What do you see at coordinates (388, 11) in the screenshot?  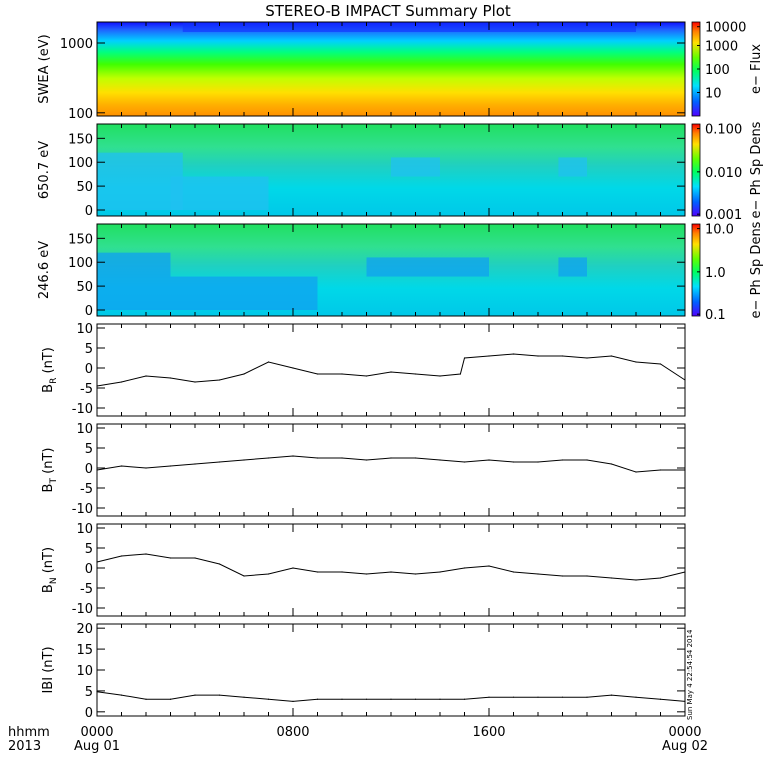 I see `plot-title: STEREO-B IMPACT Summary Plot` at bounding box center [388, 11].